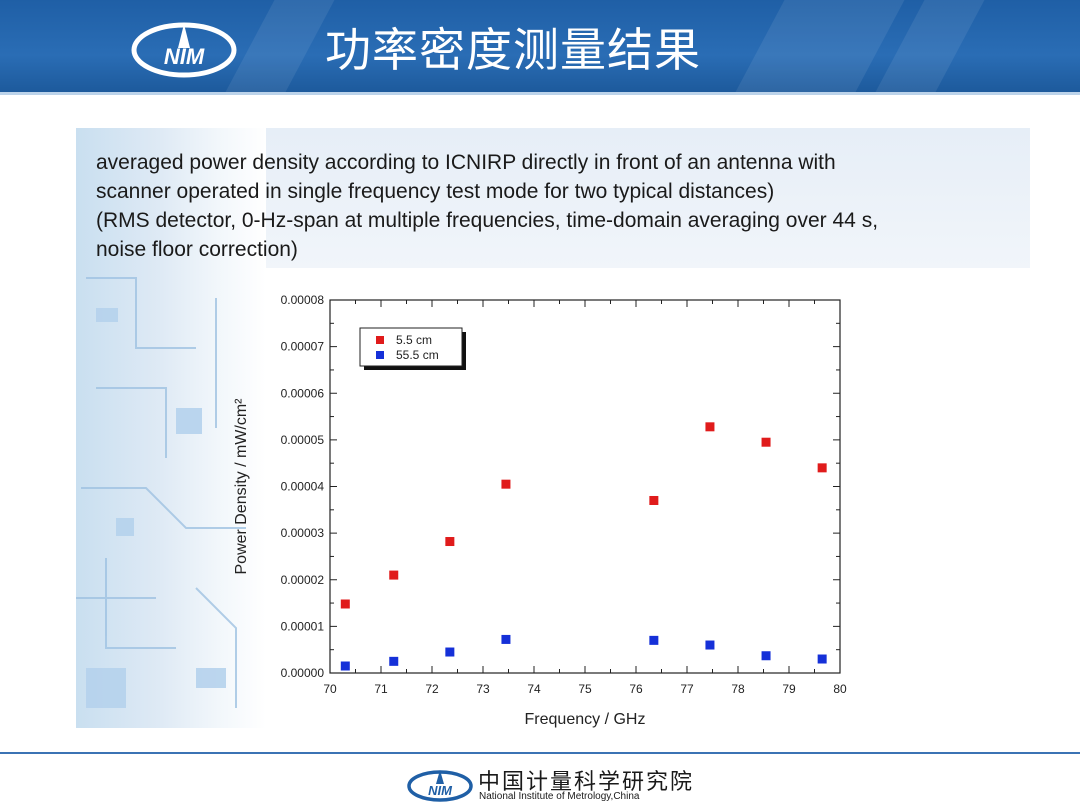 The width and height of the screenshot is (1080, 810). Describe the element at coordinates (303, 347) in the screenshot. I see `y-tick-label: 0.00007` at that location.